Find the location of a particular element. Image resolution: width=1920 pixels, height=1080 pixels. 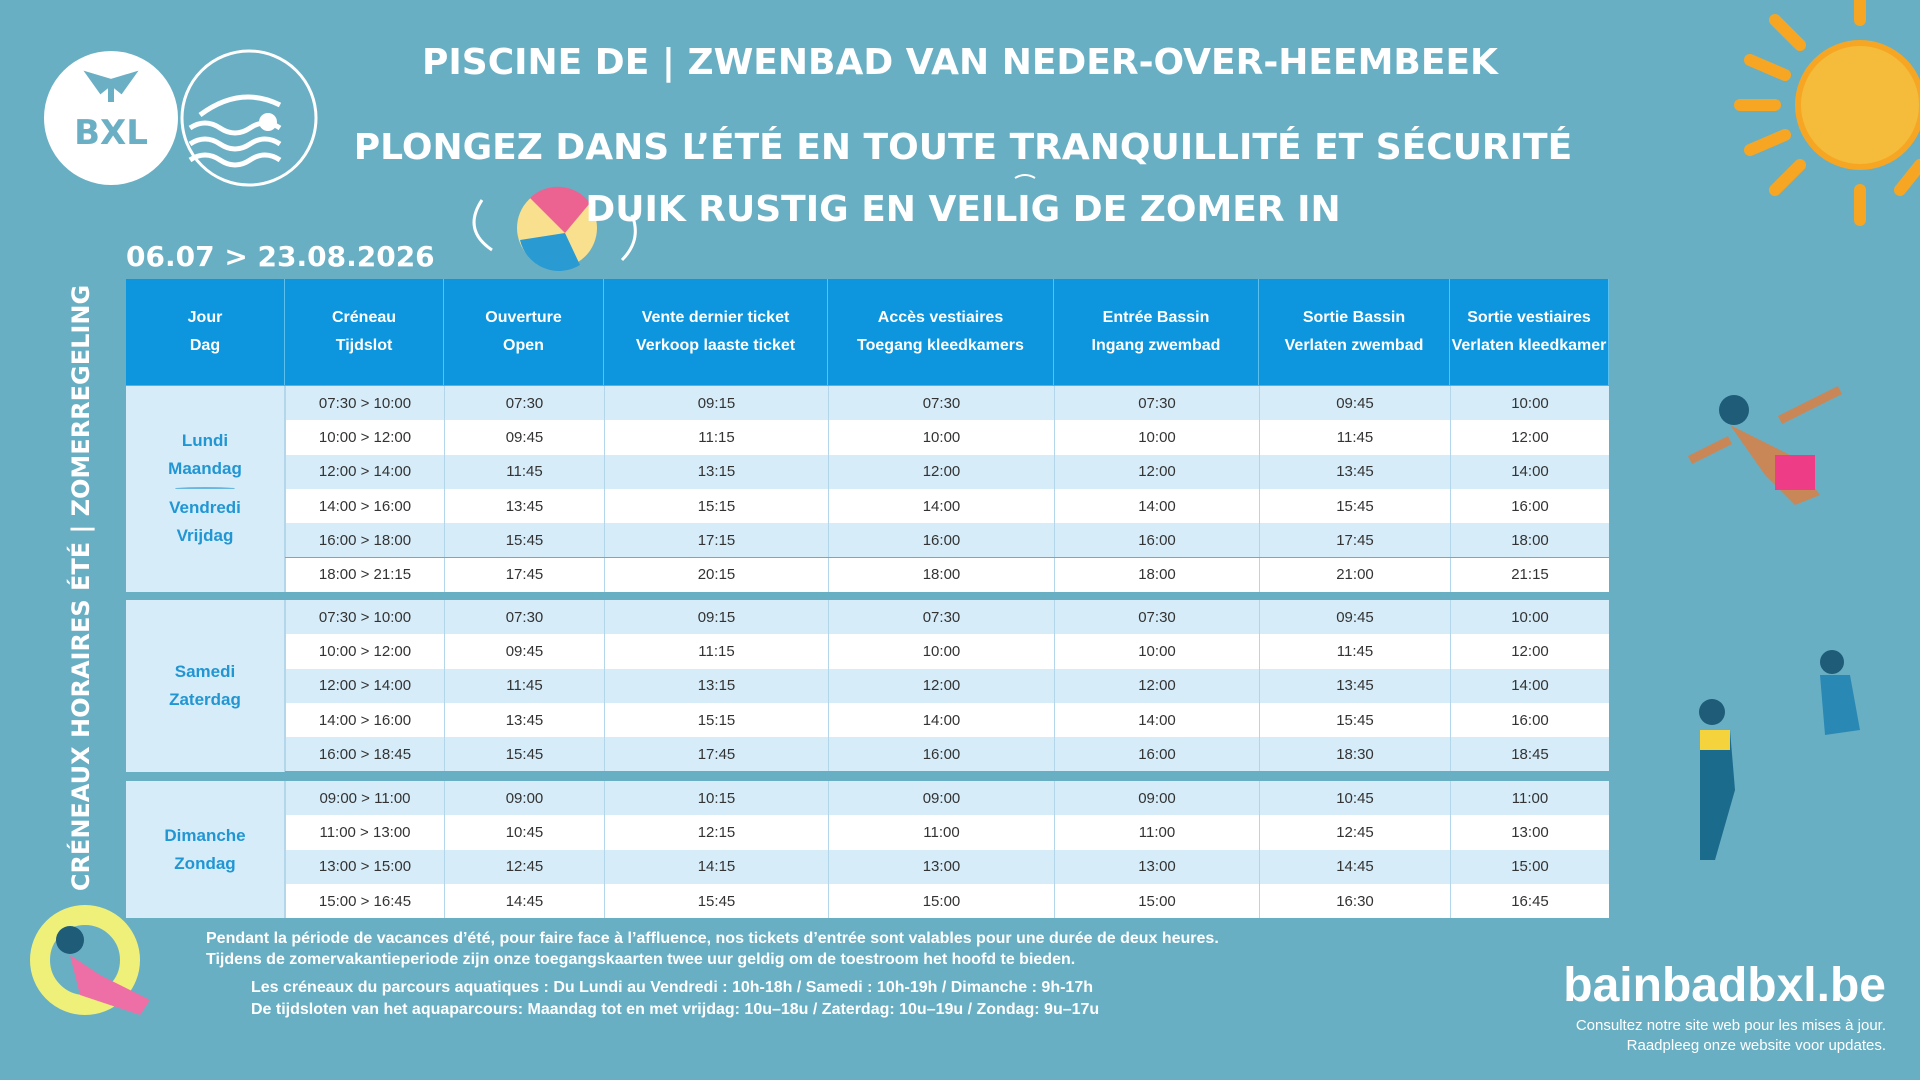

header-line: Tijdslot is located at coordinates (364, 345).